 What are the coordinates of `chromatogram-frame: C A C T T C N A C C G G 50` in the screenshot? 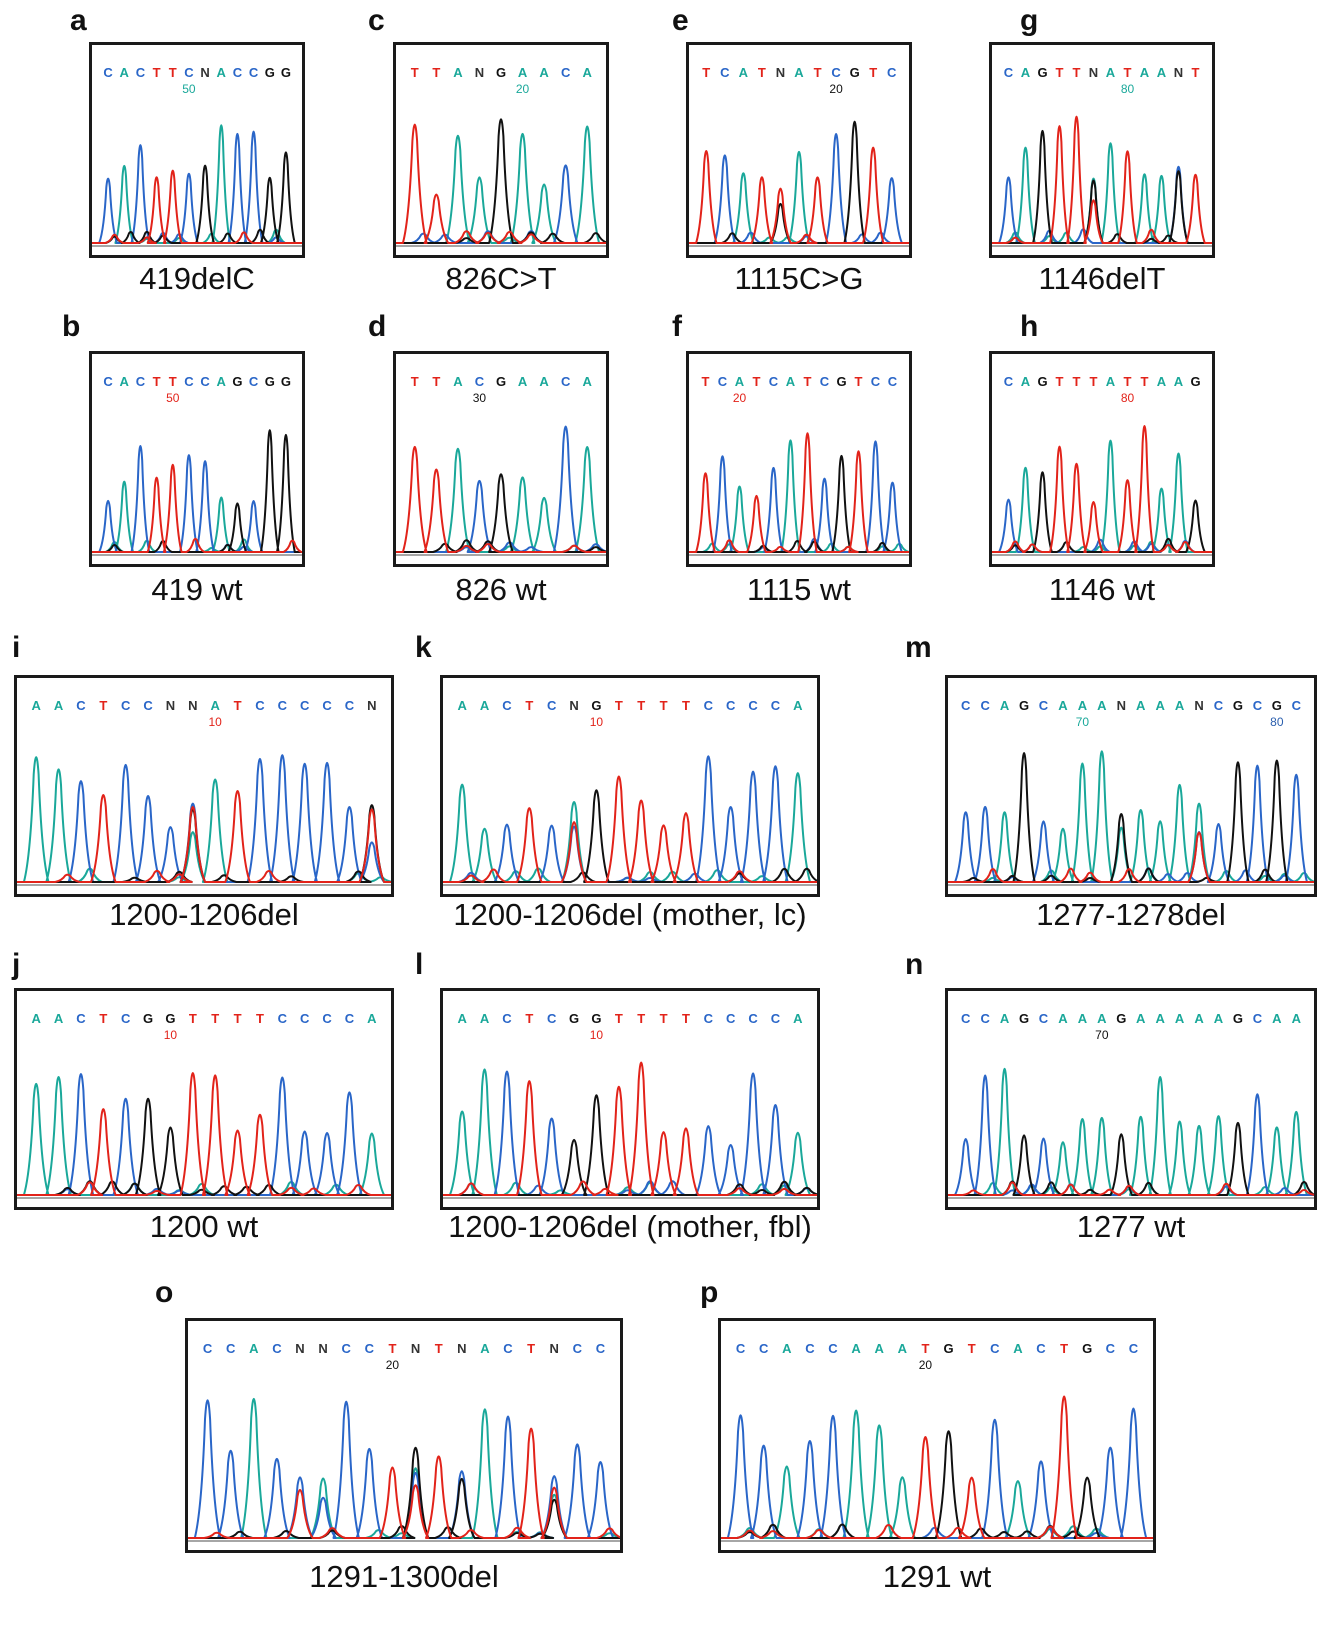 It's located at (197, 150).